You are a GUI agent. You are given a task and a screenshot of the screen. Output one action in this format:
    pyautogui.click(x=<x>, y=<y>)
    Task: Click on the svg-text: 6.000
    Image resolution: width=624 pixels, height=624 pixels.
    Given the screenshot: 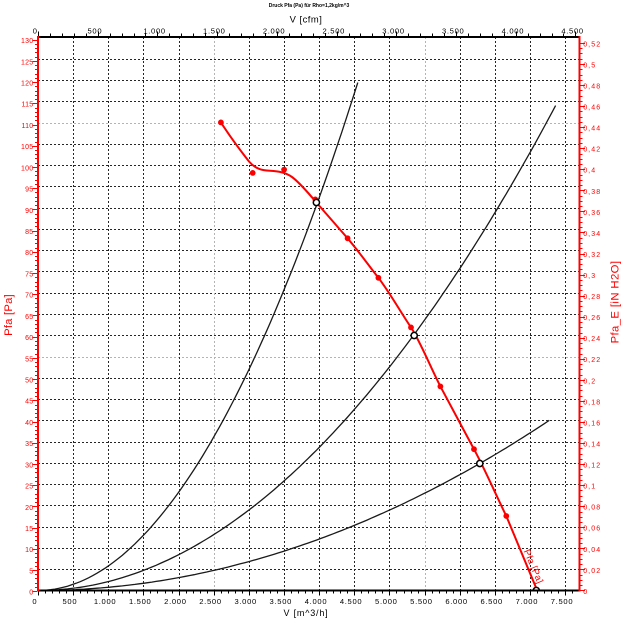 What is the action you would take?
    pyautogui.click(x=456, y=601)
    